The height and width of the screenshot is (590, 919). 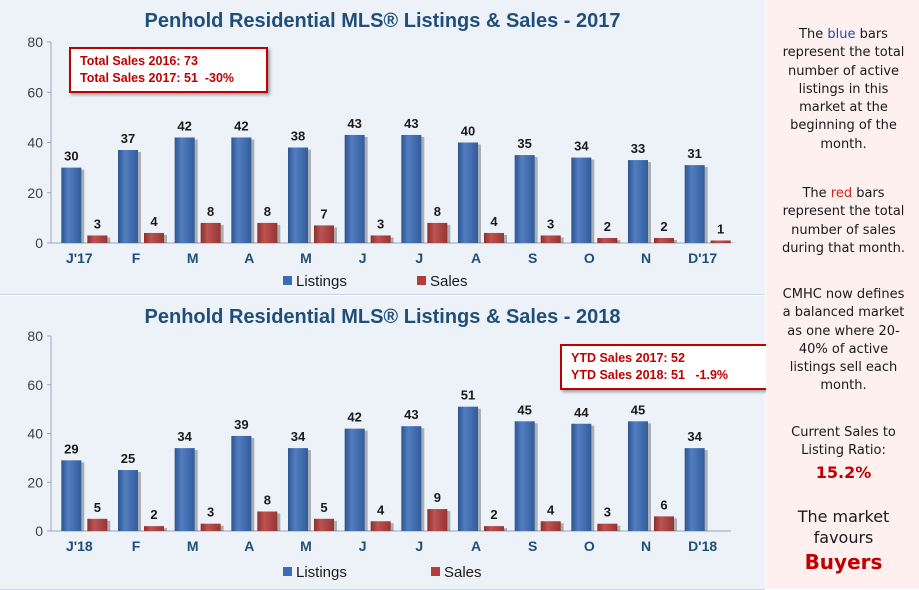 What do you see at coordinates (128, 458) in the screenshot?
I see `listings-data-label: 25` at bounding box center [128, 458].